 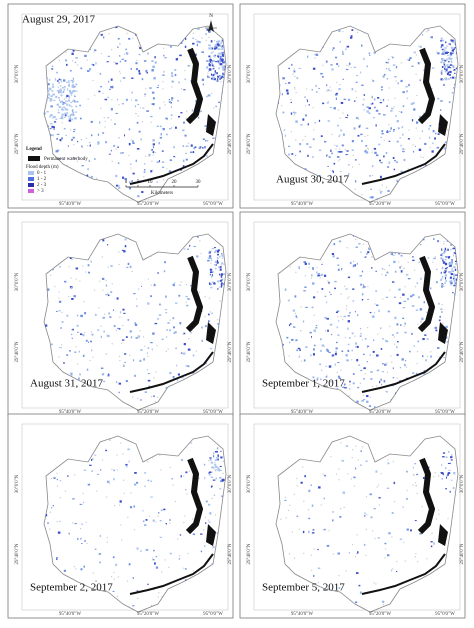 What do you see at coordinates (42, 167) in the screenshot?
I see `legend-subtitle: Flood depth (m)` at bounding box center [42, 167].